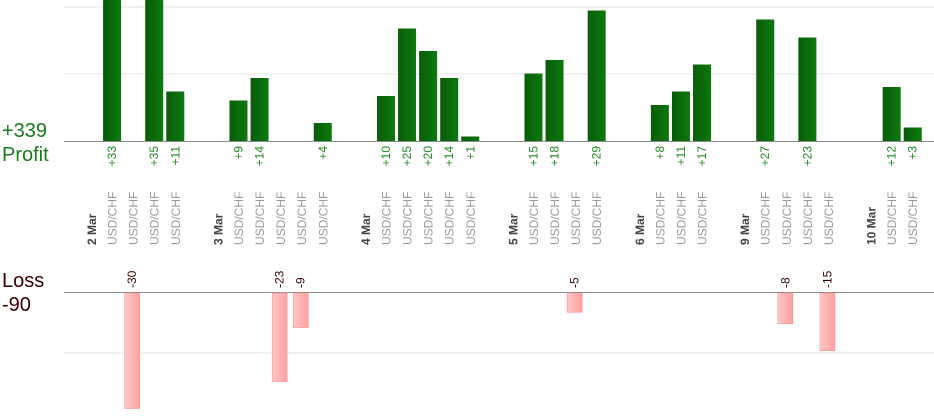 The height and width of the screenshot is (420, 934). I want to click on profit-value-label: +17, so click(702, 156).